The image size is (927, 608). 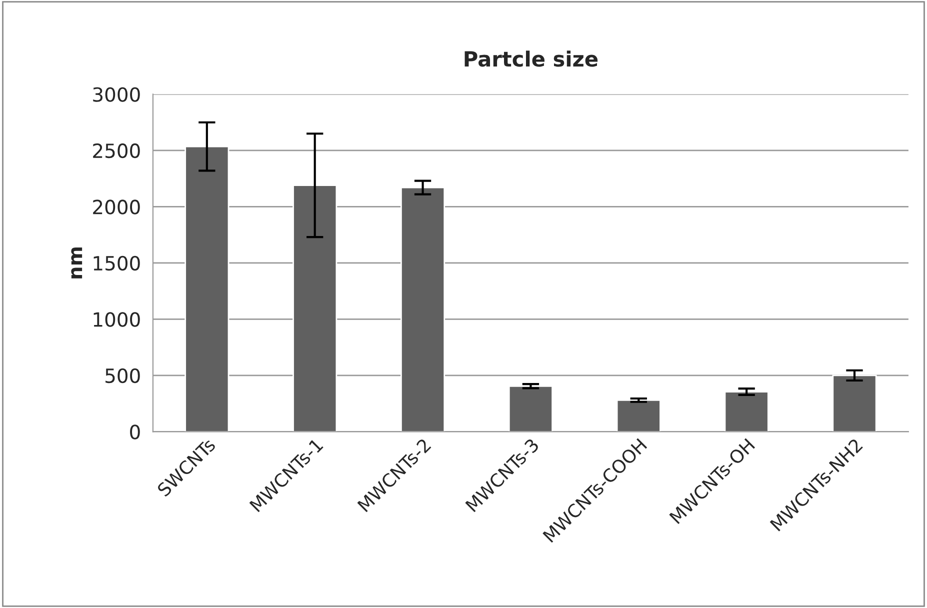 What do you see at coordinates (116, 207) in the screenshot?
I see `y-tick-label: 2000` at bounding box center [116, 207].